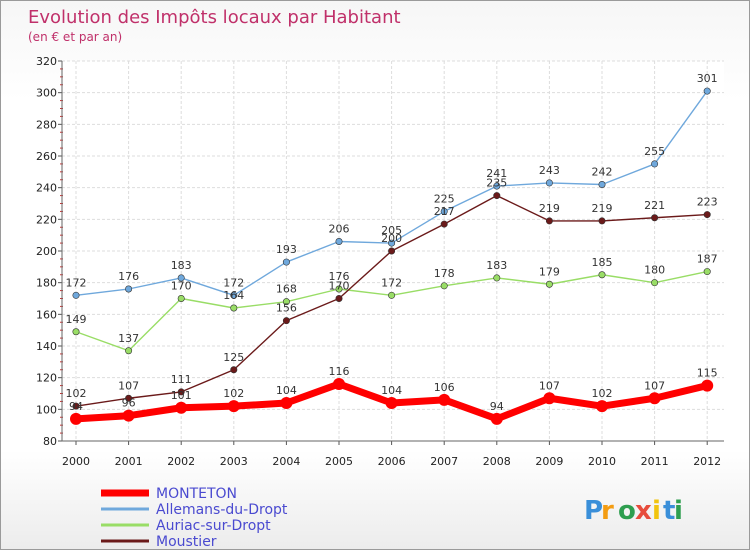 Image resolution: width=750 pixels, height=551 pixels. Describe the element at coordinates (46, 61) in the screenshot. I see `y-tick-label: 320` at that location.